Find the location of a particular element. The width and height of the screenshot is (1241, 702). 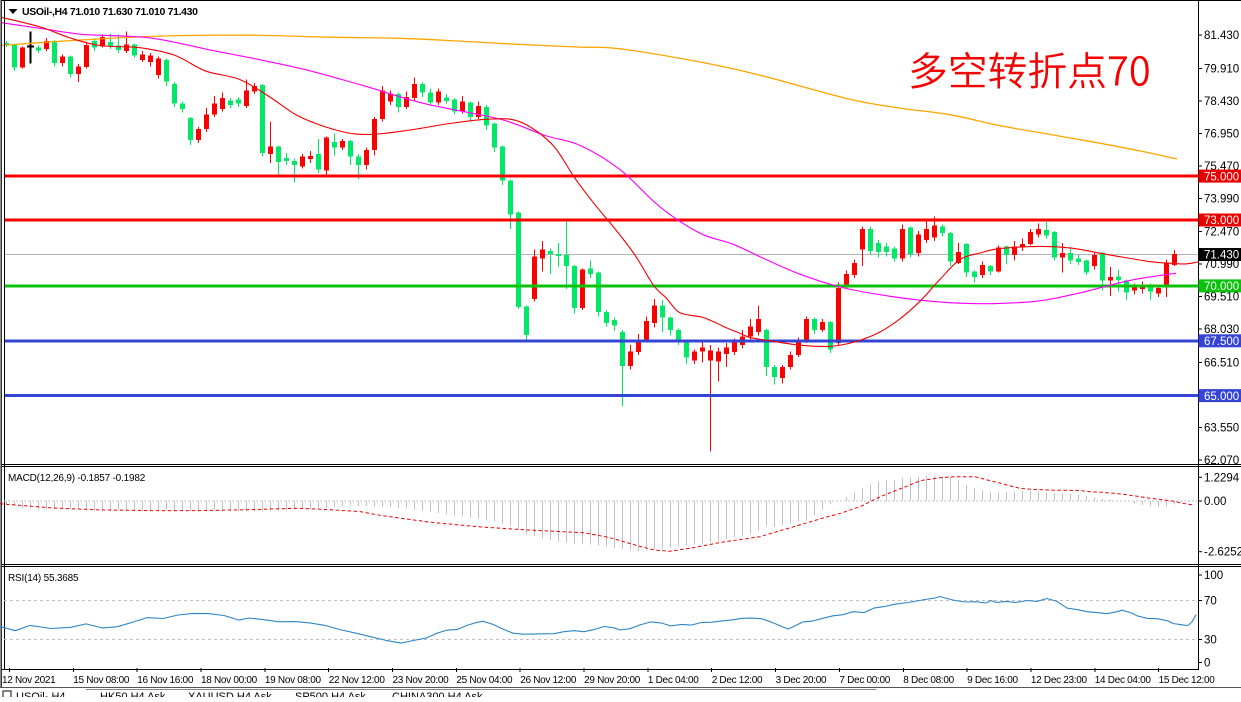

svg-text: USOil-,H4 is located at coordinates (41, 694).